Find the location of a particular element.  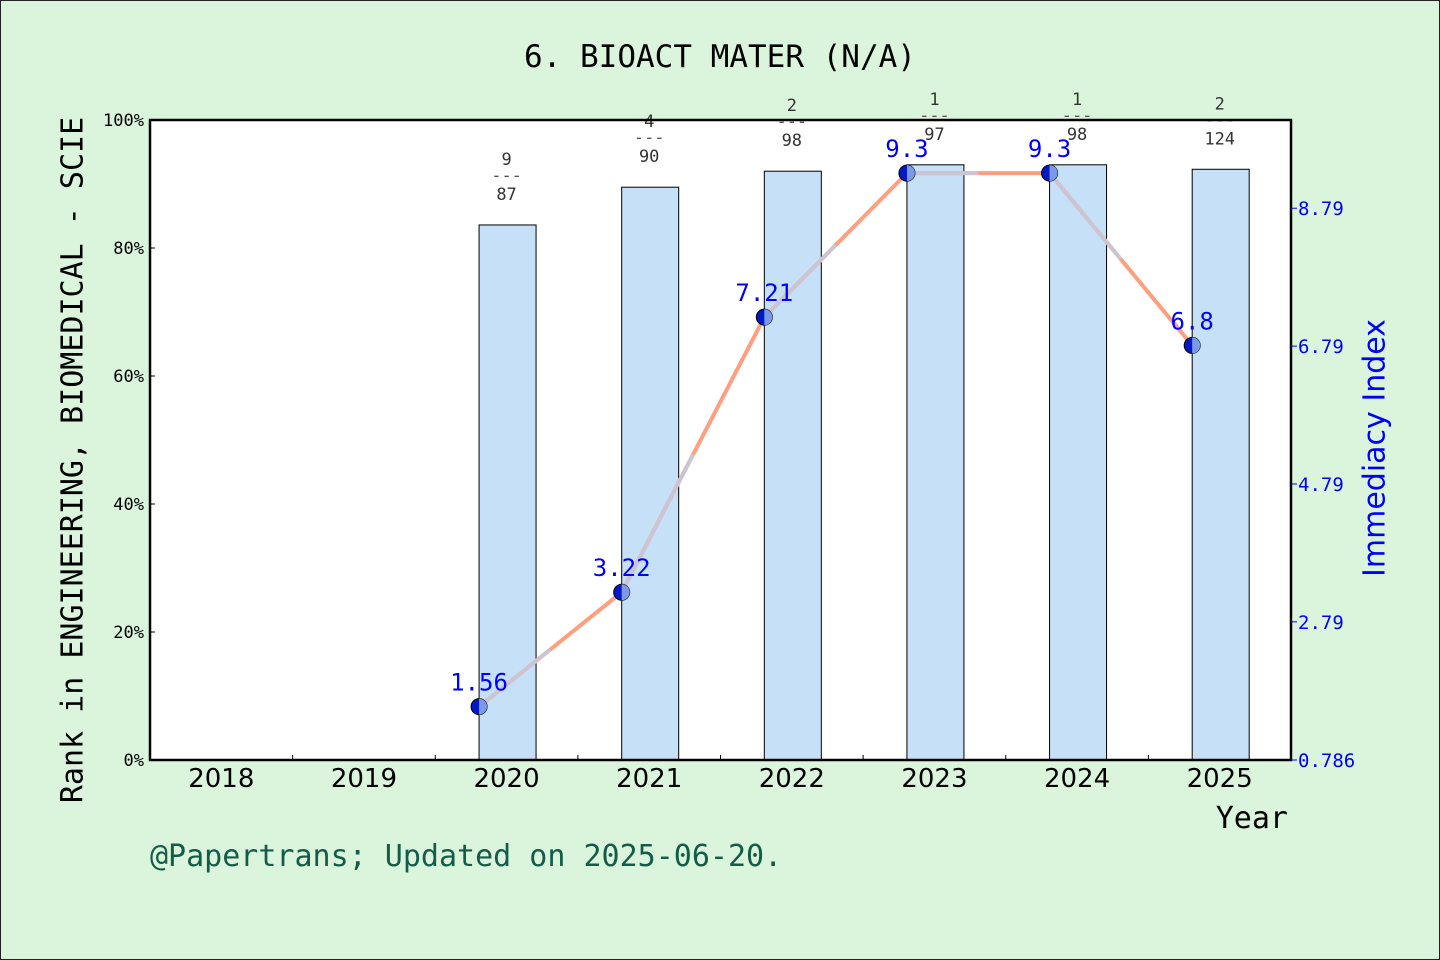

bar-2023 is located at coordinates (935, 462).